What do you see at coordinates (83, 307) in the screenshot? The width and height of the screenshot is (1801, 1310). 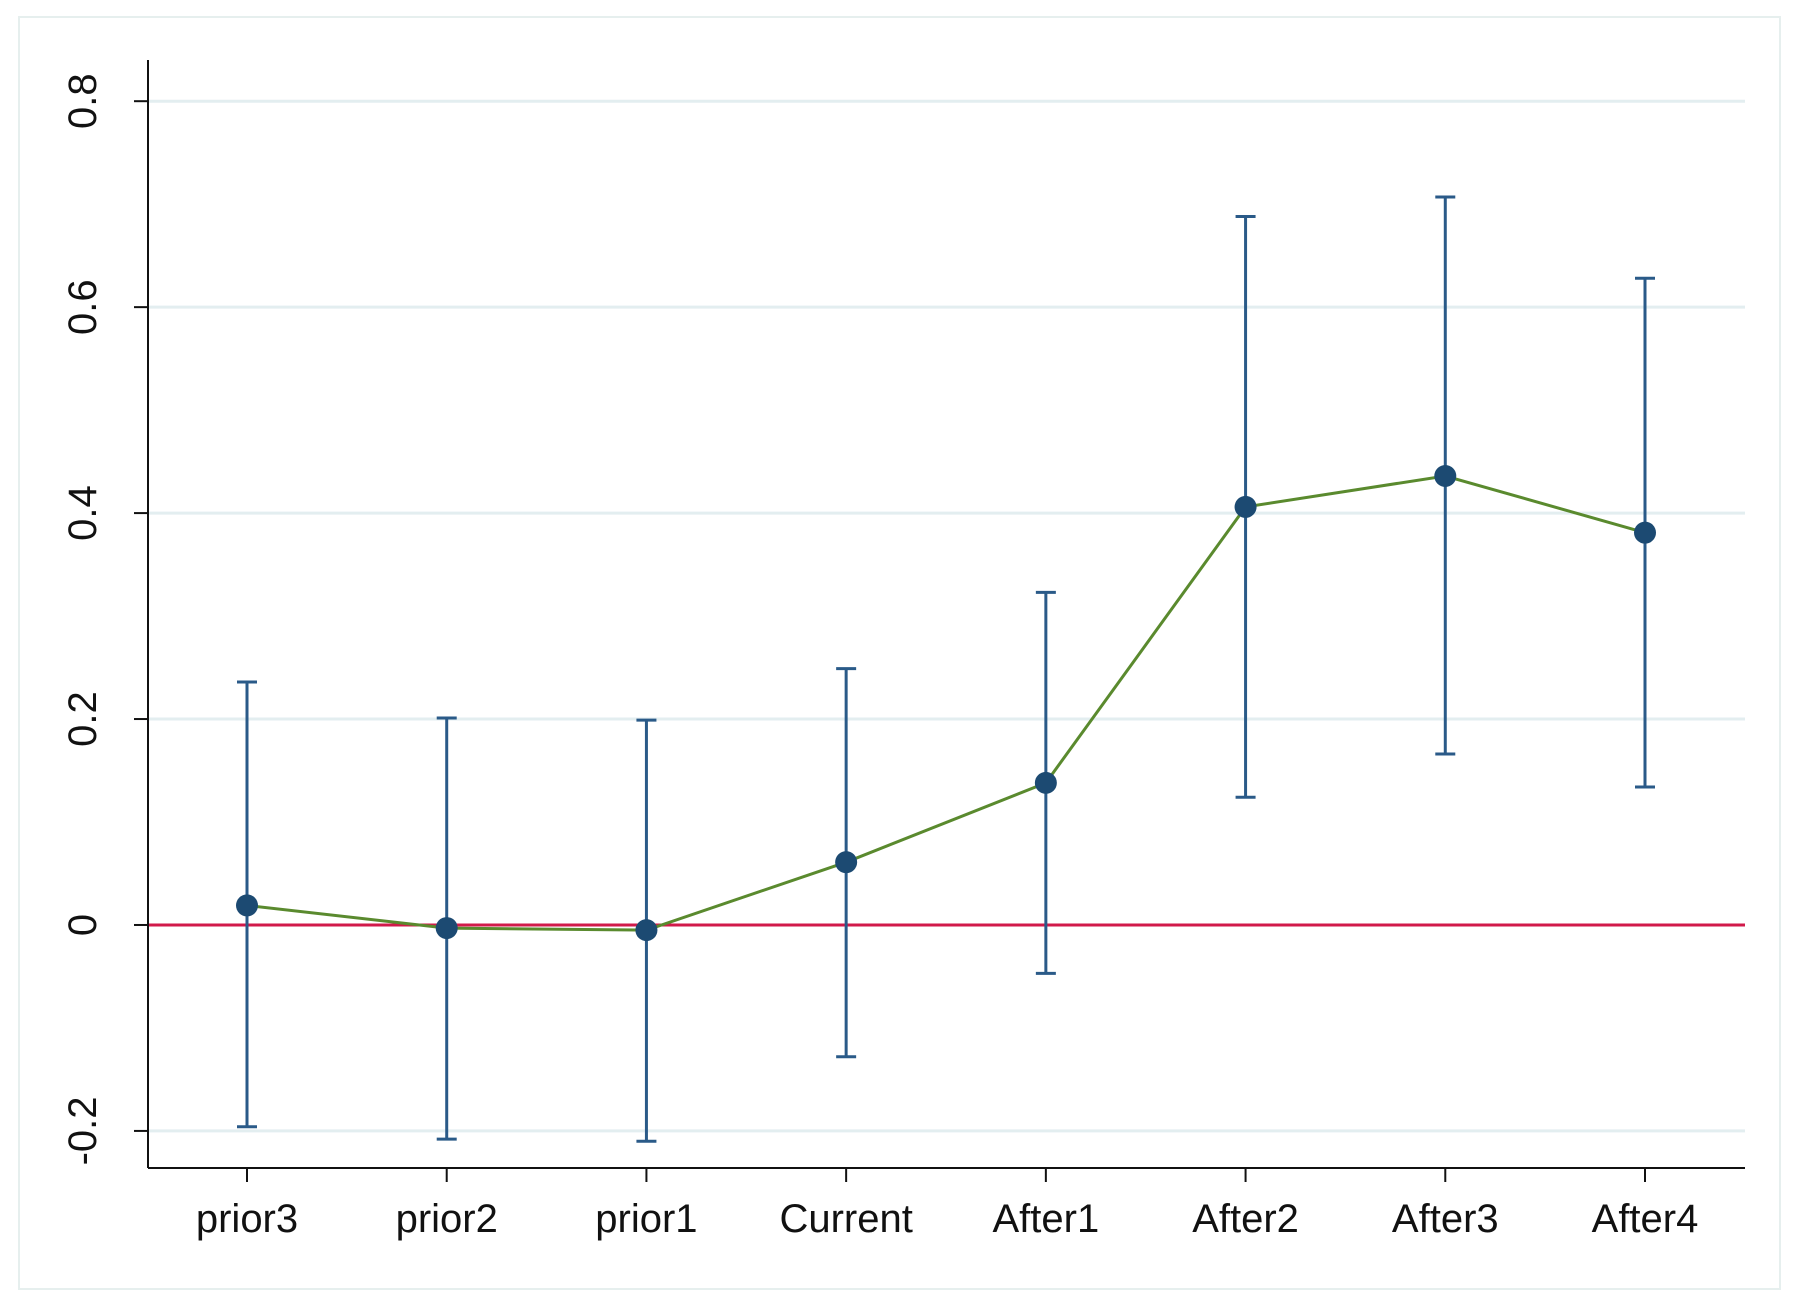 I see `y-tick-label: 0.6` at bounding box center [83, 307].